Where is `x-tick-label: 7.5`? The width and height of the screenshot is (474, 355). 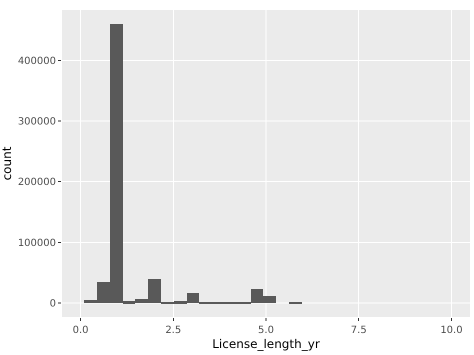 x-tick-label: 7.5 is located at coordinates (358, 330).